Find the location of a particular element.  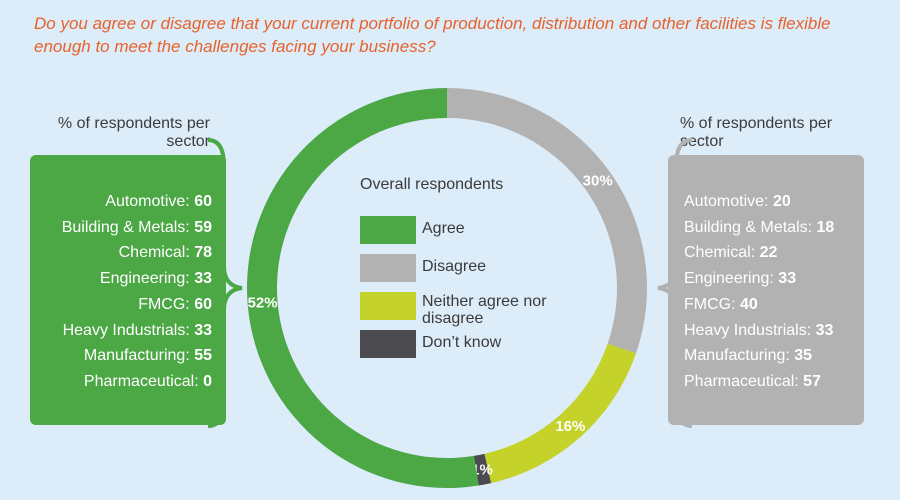

legend-swatch-neither is located at coordinates (388, 306).